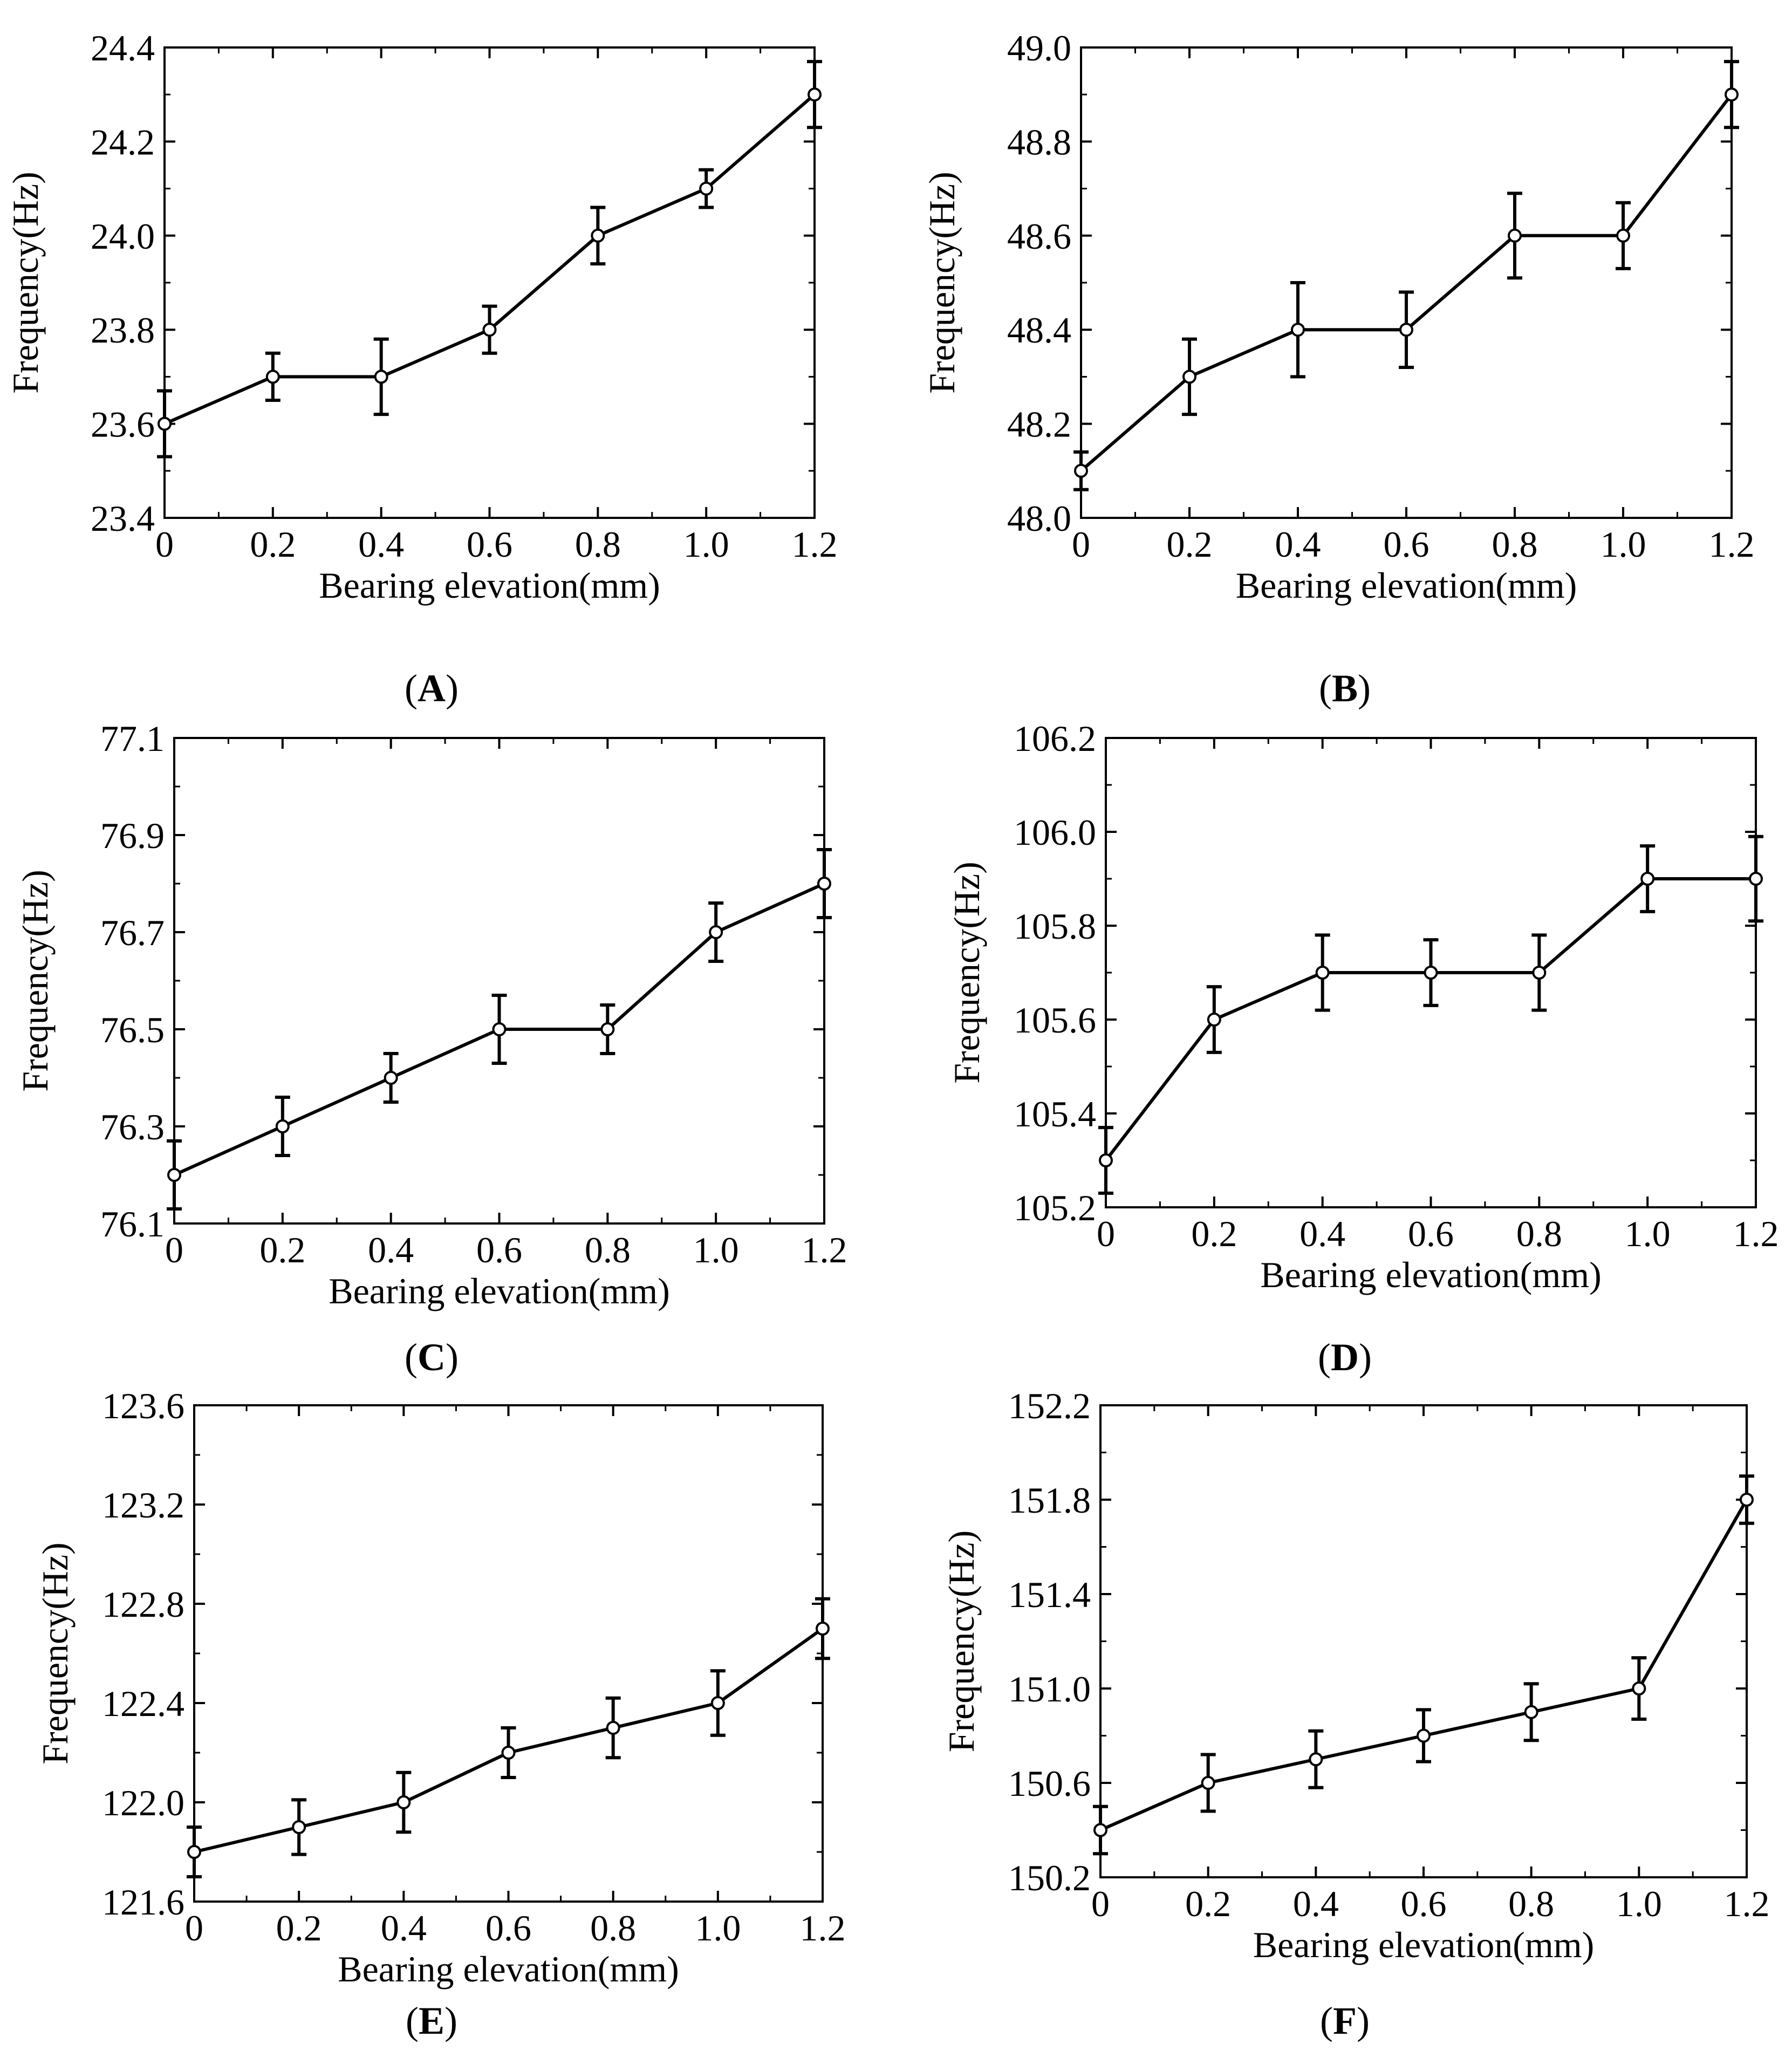  I want to click on y-tick-label: 76.7, so click(132, 933).